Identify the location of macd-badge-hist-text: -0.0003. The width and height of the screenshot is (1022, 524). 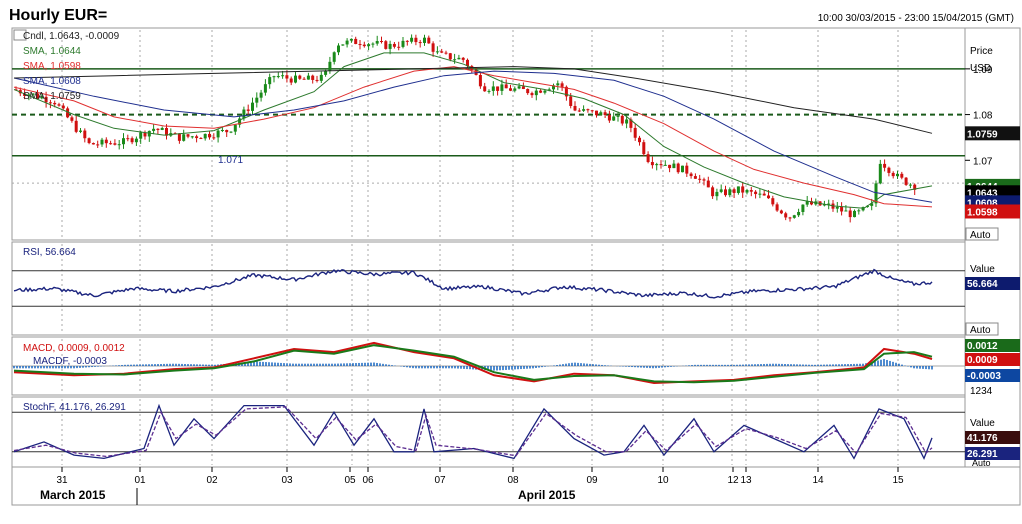
(984, 376).